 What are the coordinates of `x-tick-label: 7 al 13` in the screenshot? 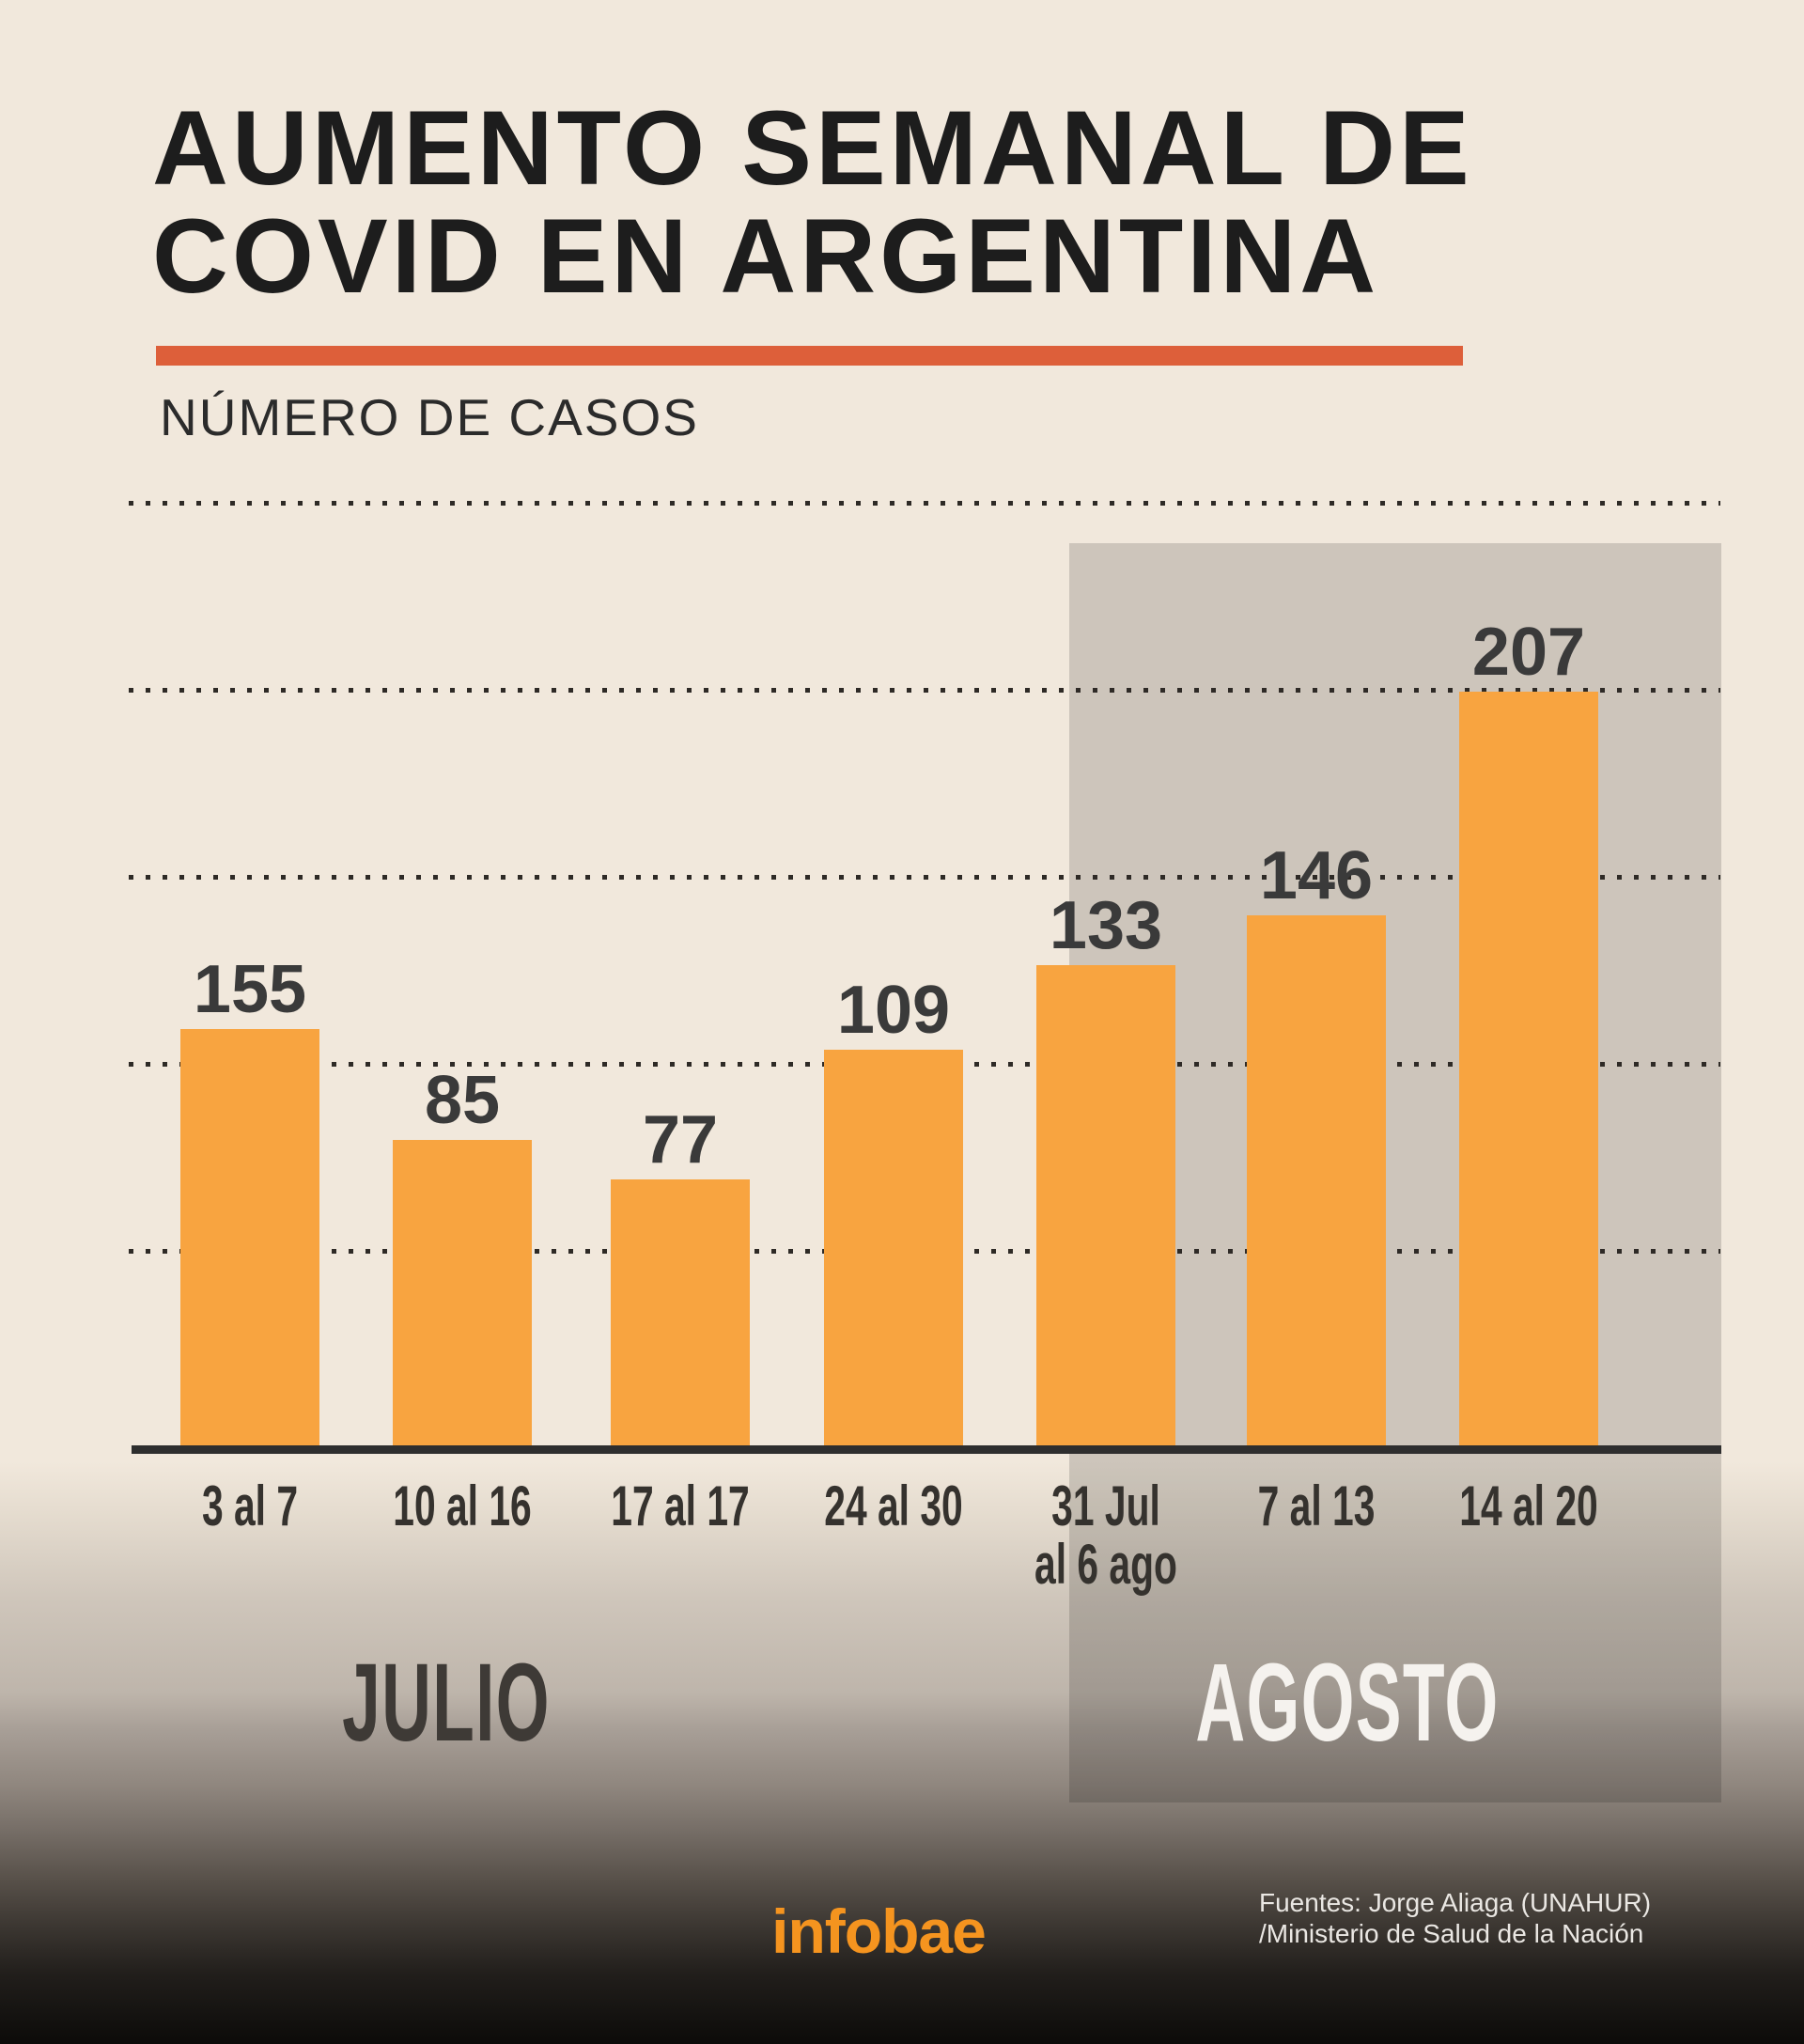 It's located at (1316, 1505).